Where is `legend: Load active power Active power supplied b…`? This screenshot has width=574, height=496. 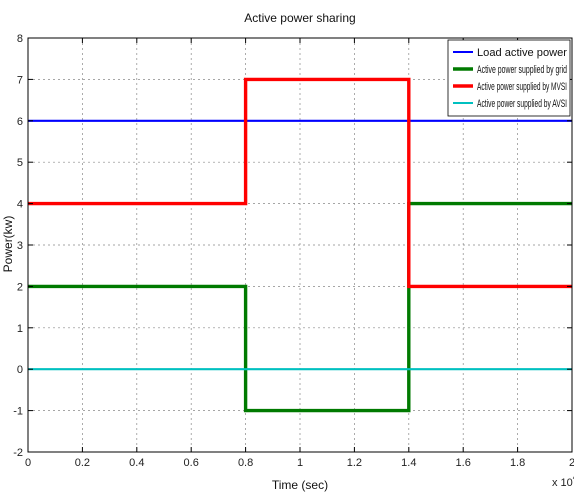
legend: Load active power Active power supplied b… is located at coordinates (509, 78).